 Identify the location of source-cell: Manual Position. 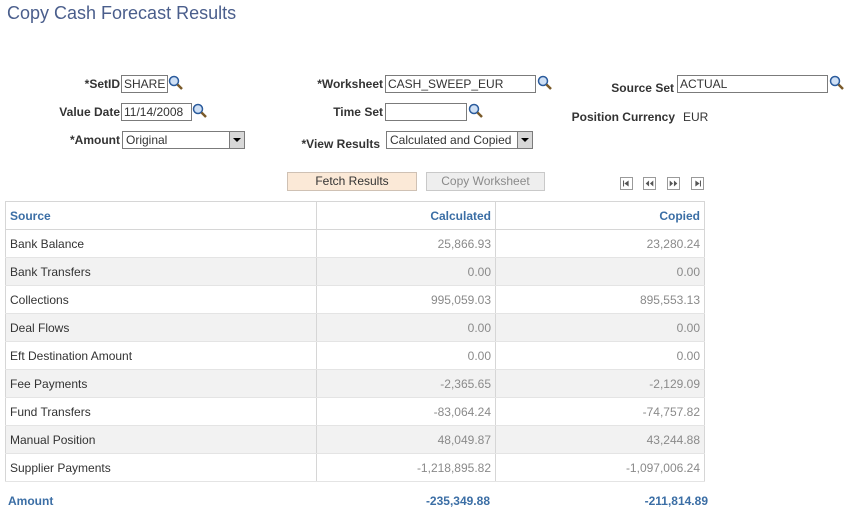
(161, 439).